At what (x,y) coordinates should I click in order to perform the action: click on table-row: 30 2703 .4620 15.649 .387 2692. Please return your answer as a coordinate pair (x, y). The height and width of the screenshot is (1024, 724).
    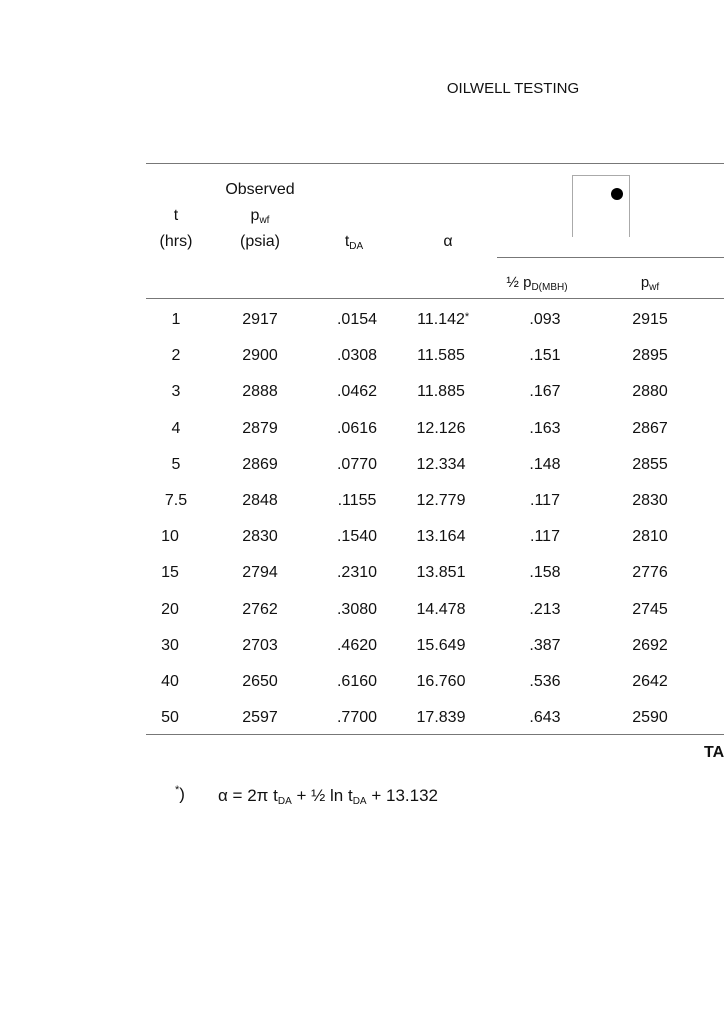
    Looking at the image, I should click on (362, 647).